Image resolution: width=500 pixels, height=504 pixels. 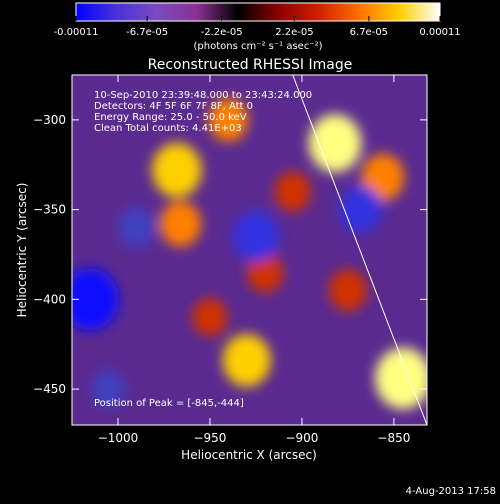 What do you see at coordinates (257, 46) in the screenshot?
I see `colorbar-units: (photons cm⁻² s⁻¹ asec⁻²)` at bounding box center [257, 46].